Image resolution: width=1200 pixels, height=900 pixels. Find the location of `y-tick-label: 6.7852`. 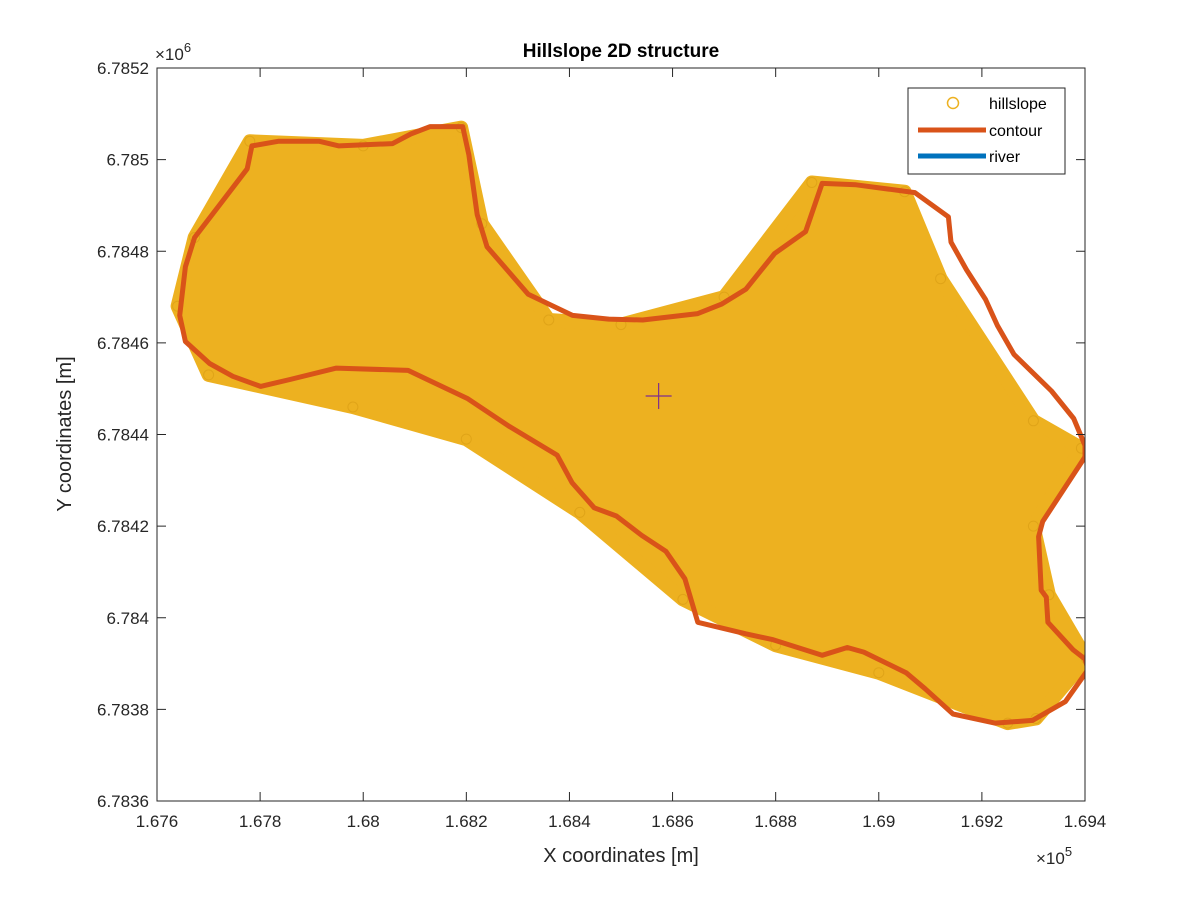

y-tick-label: 6.7852 is located at coordinates (123, 68).